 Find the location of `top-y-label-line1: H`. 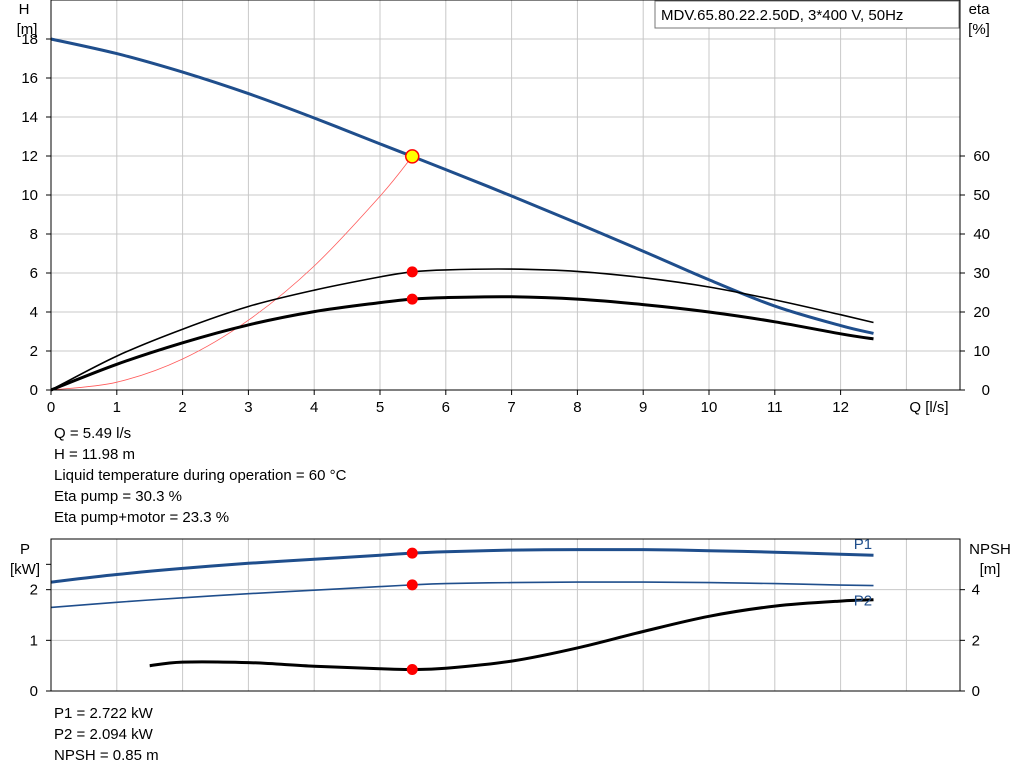

top-y-label-line1: H is located at coordinates (24, 9).